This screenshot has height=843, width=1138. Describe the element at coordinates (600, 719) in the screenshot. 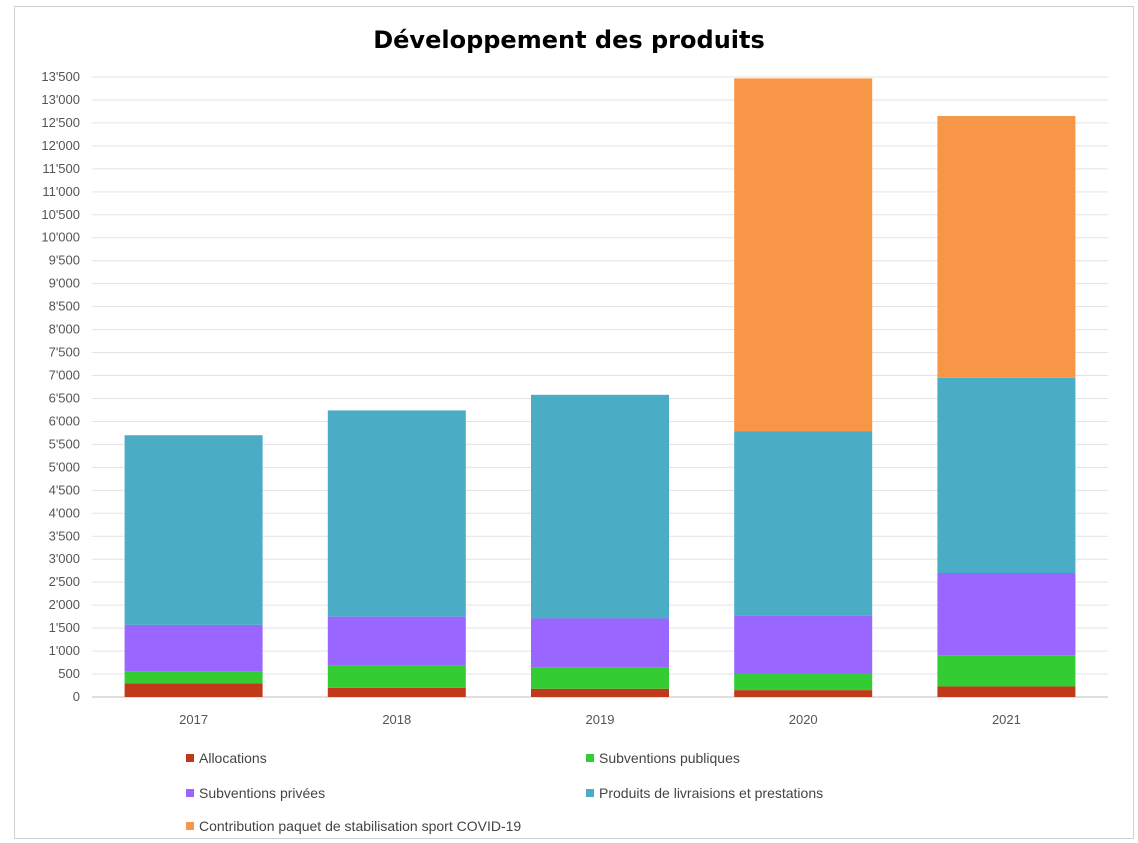

I see `x-tick-label: 2019` at that location.